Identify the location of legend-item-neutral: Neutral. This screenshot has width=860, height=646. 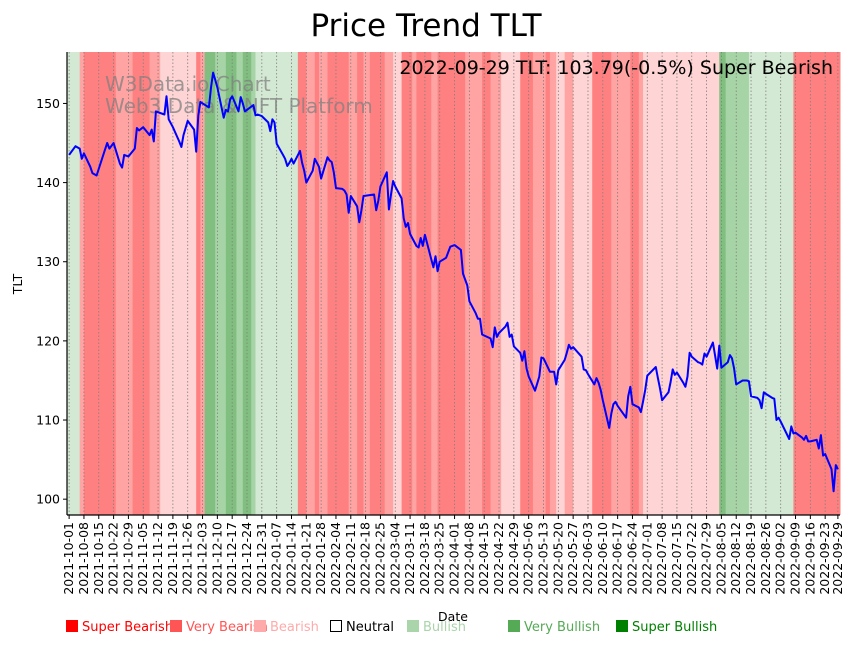
(362, 627).